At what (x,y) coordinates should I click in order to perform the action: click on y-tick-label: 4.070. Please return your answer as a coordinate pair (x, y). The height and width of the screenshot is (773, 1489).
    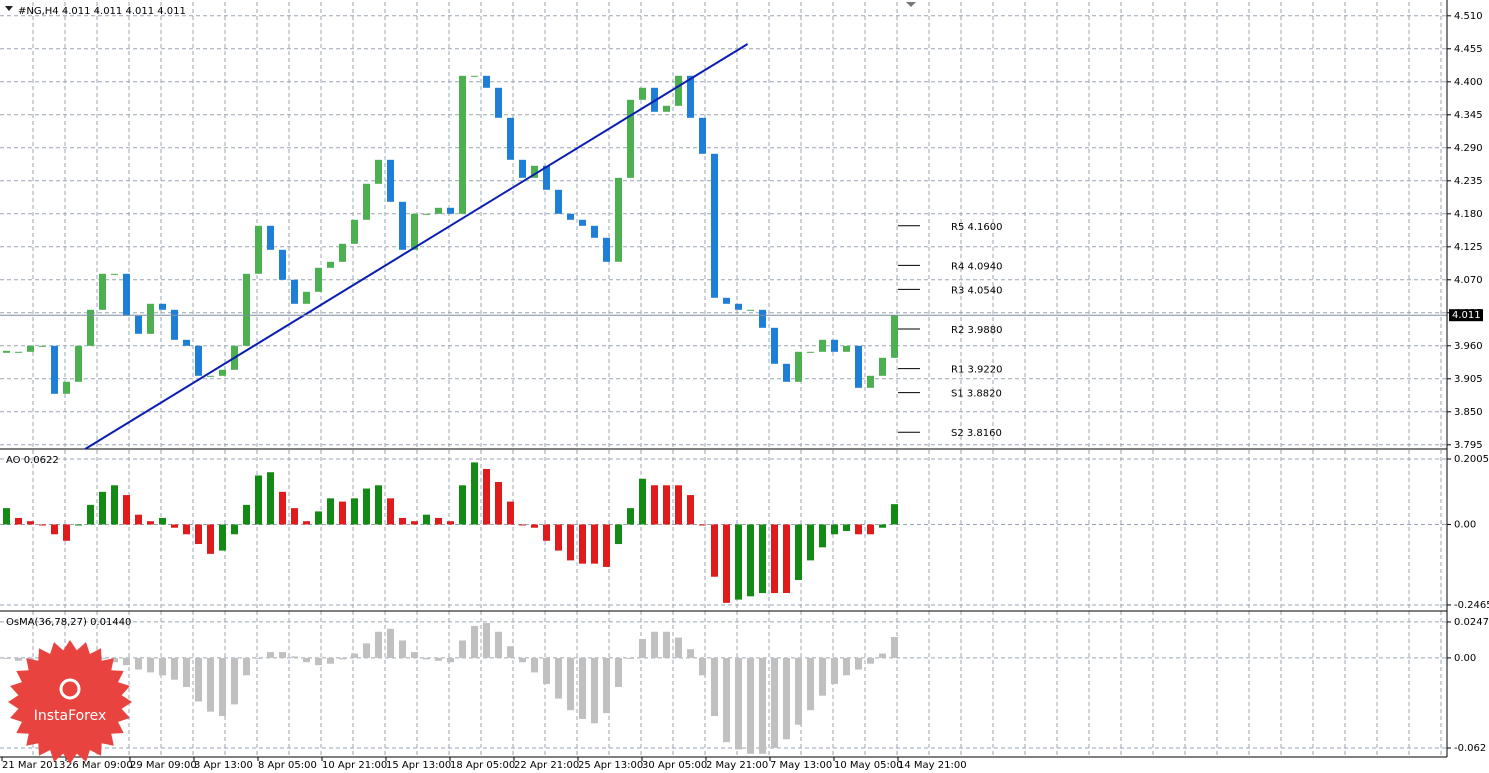
    Looking at the image, I should click on (1468, 280).